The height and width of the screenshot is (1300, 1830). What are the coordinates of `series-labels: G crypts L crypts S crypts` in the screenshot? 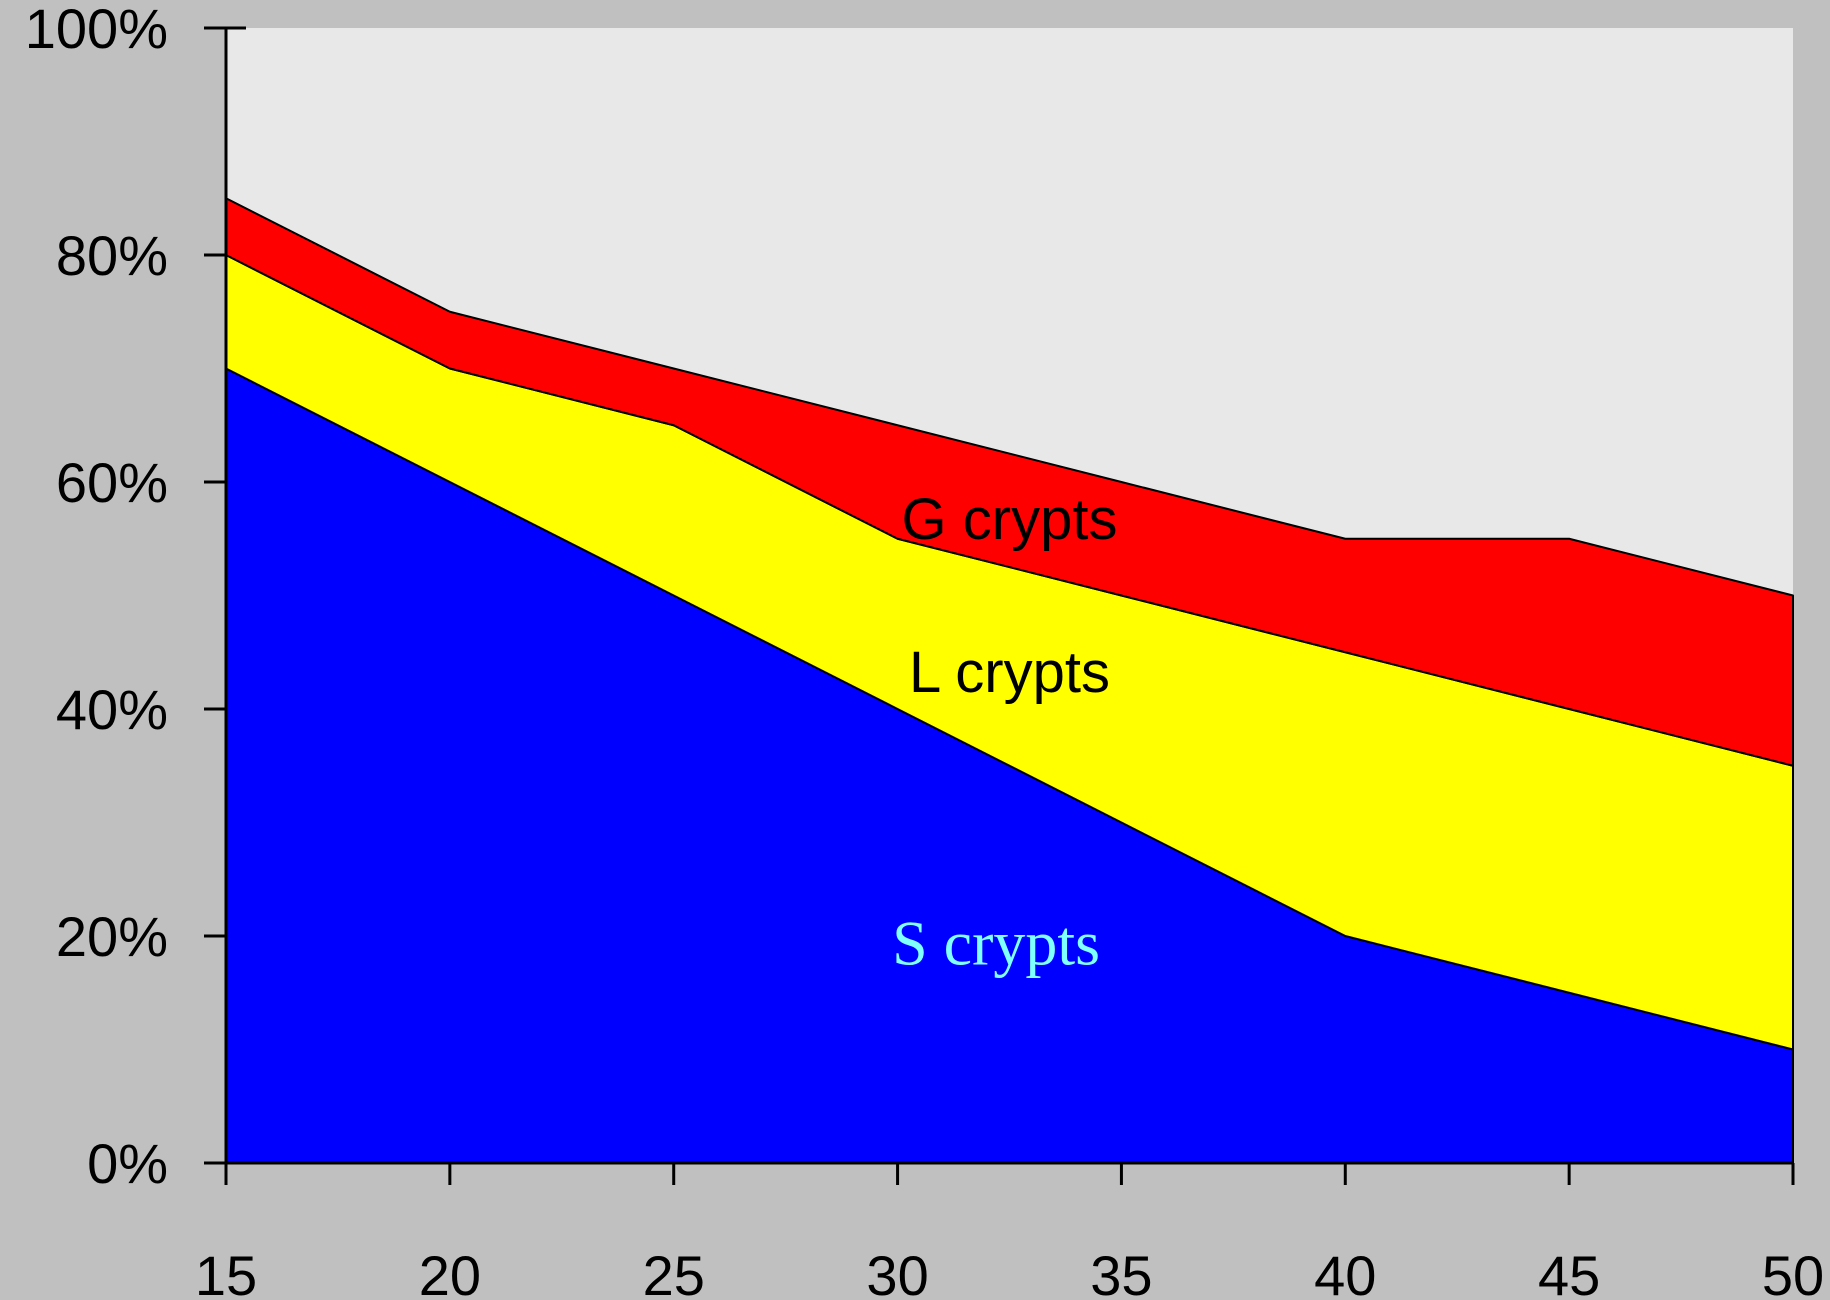 It's located at (1004, 733).